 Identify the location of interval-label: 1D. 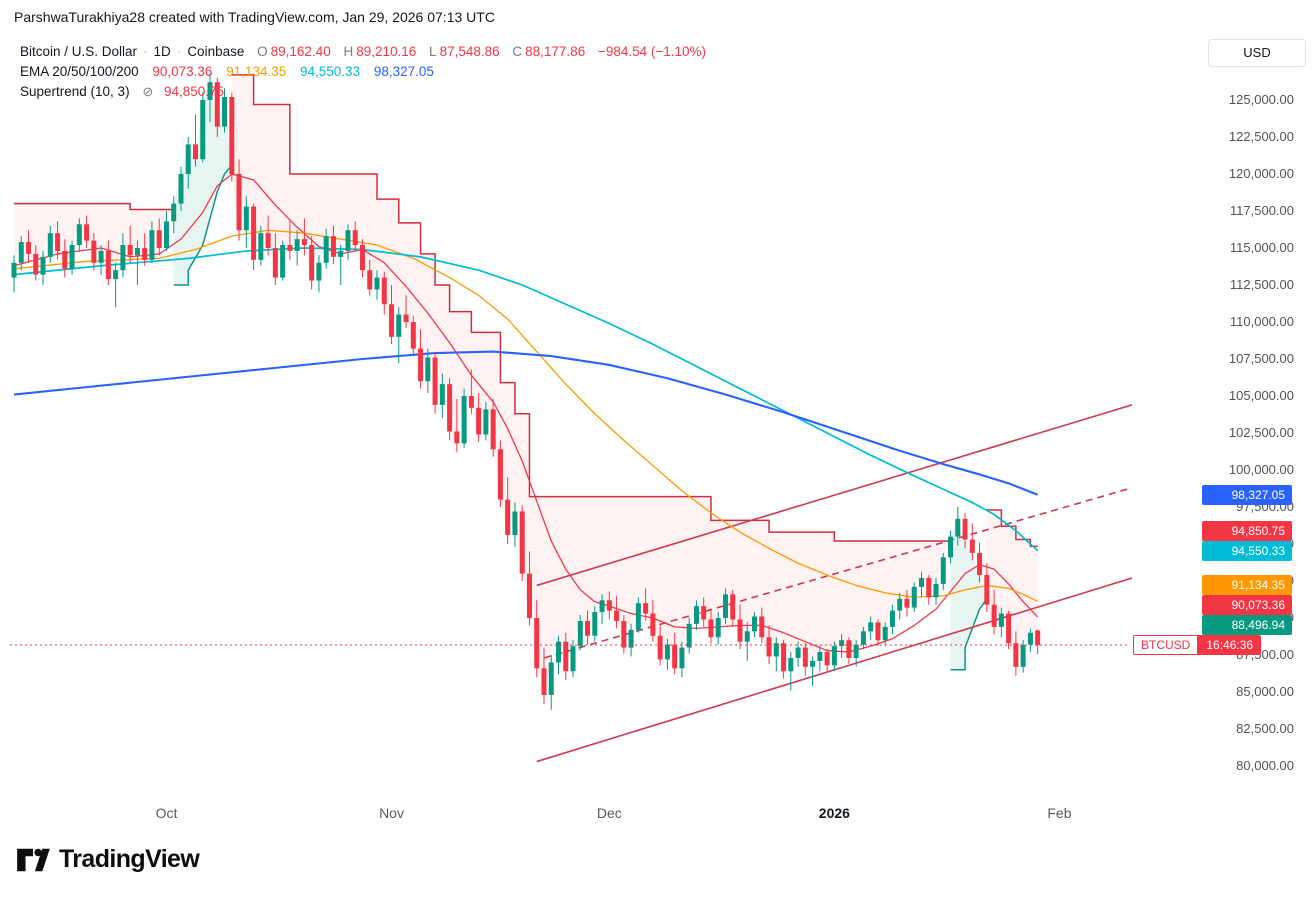
(162, 51).